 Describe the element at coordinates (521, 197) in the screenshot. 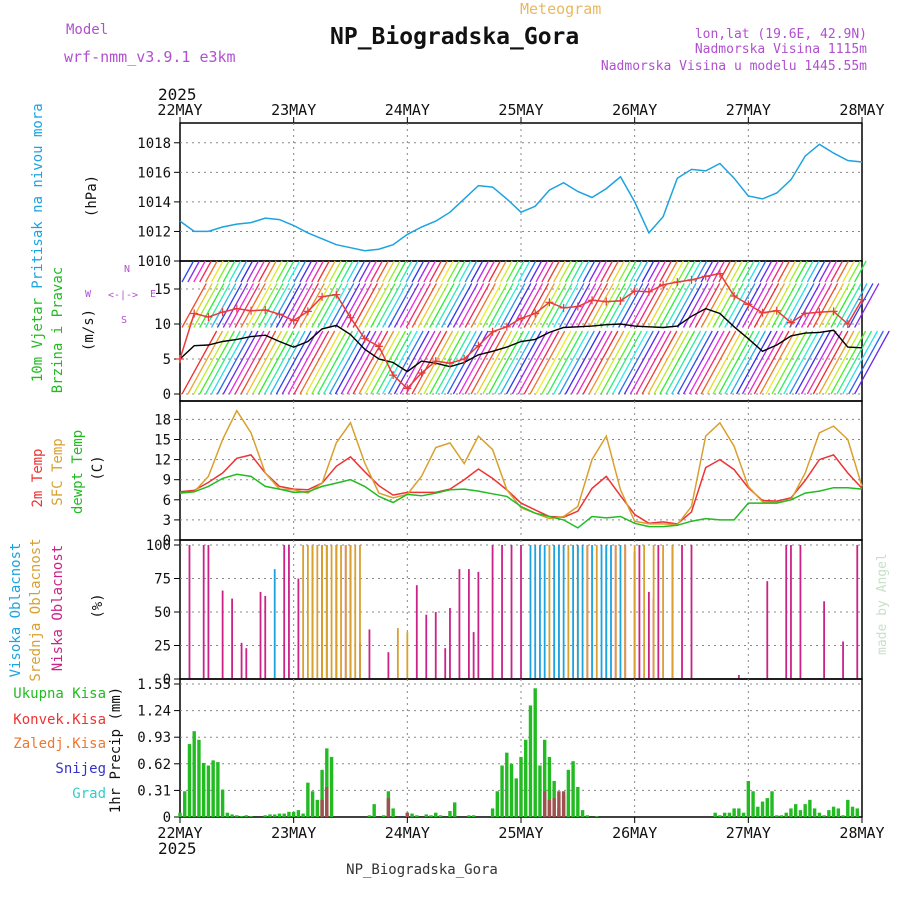

I see `series-pressure` at that location.